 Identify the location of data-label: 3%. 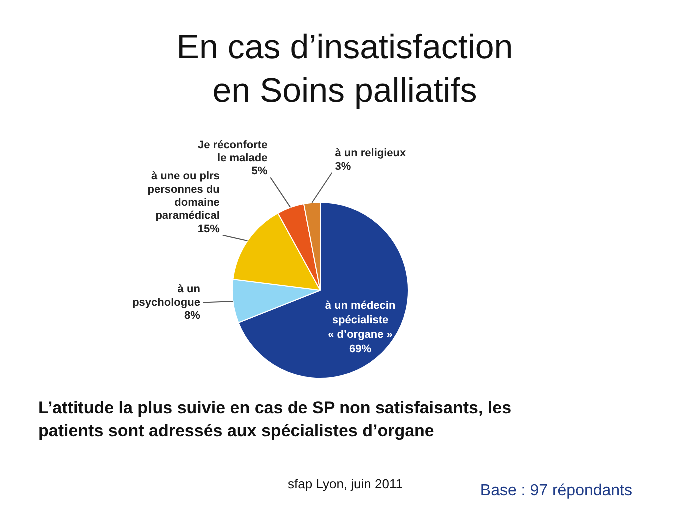
(343, 166).